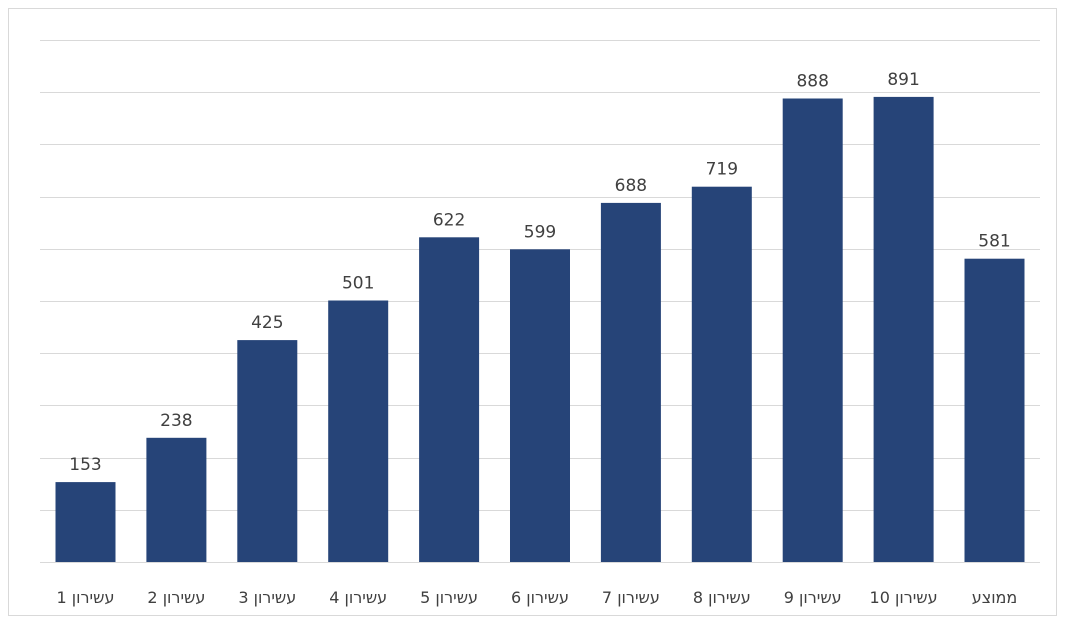  What do you see at coordinates (903, 80) in the screenshot?
I see `data-label: 891` at bounding box center [903, 80].